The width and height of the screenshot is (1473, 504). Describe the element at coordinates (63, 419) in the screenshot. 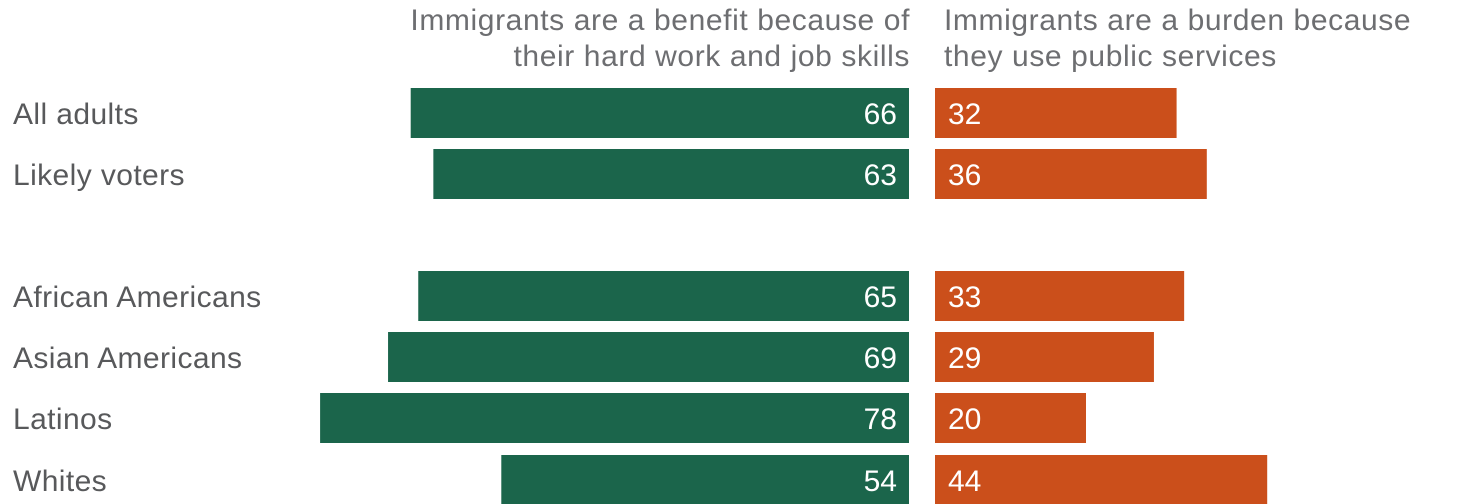

I see `category-label-latinos: Latinos` at that location.